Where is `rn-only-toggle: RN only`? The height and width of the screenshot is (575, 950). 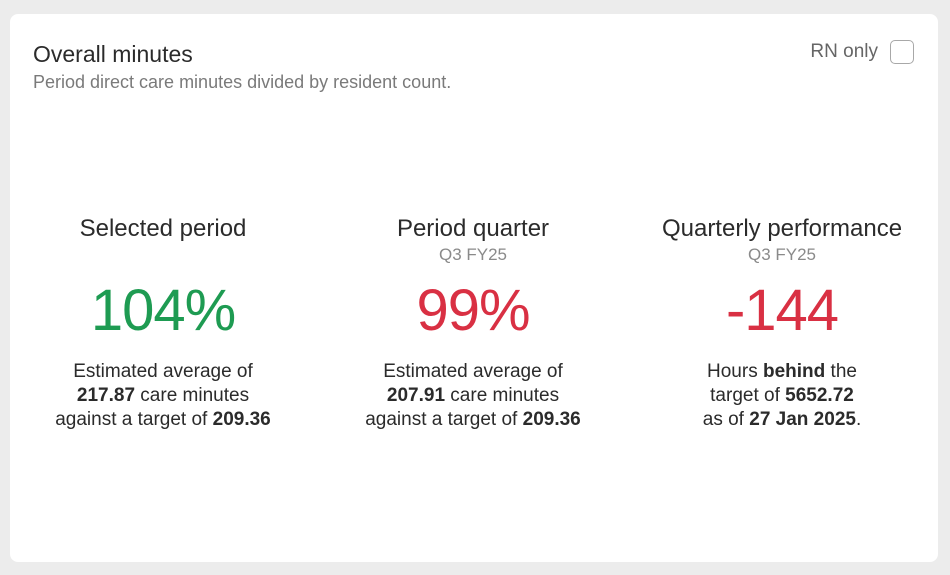 rn-only-toggle: RN only is located at coordinates (862, 52).